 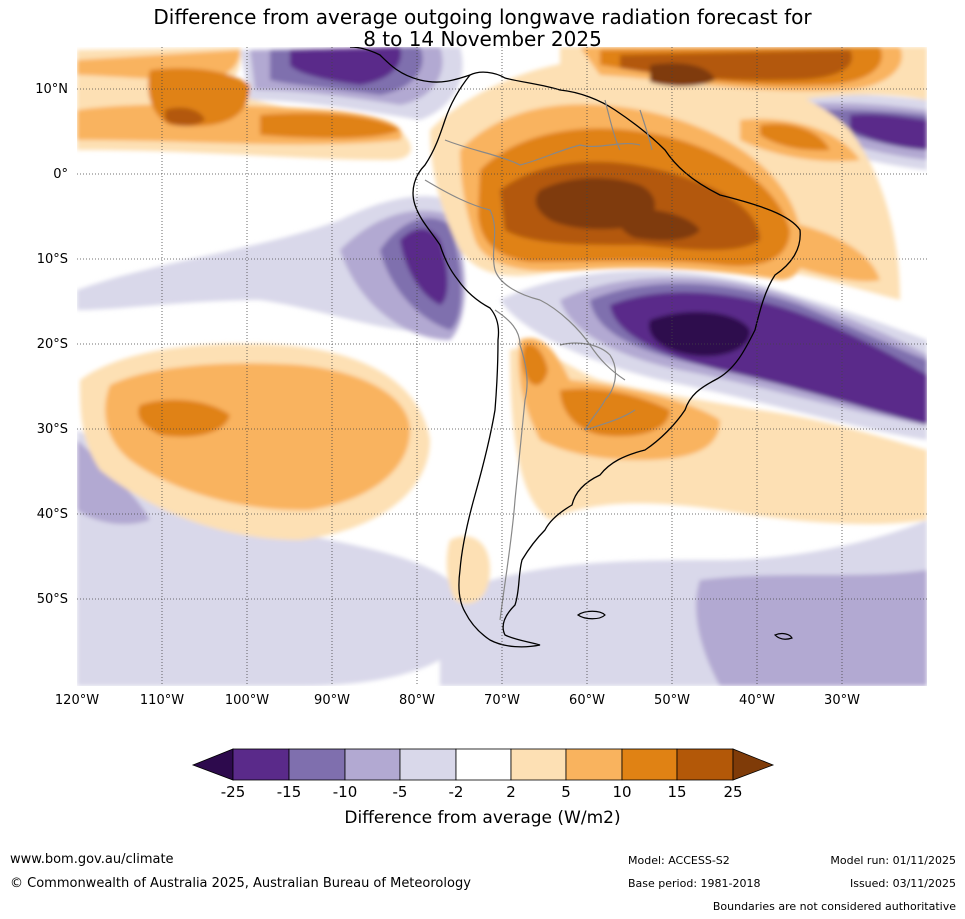 I want to click on colorbar-swatch--5--2, so click(x=428, y=764).